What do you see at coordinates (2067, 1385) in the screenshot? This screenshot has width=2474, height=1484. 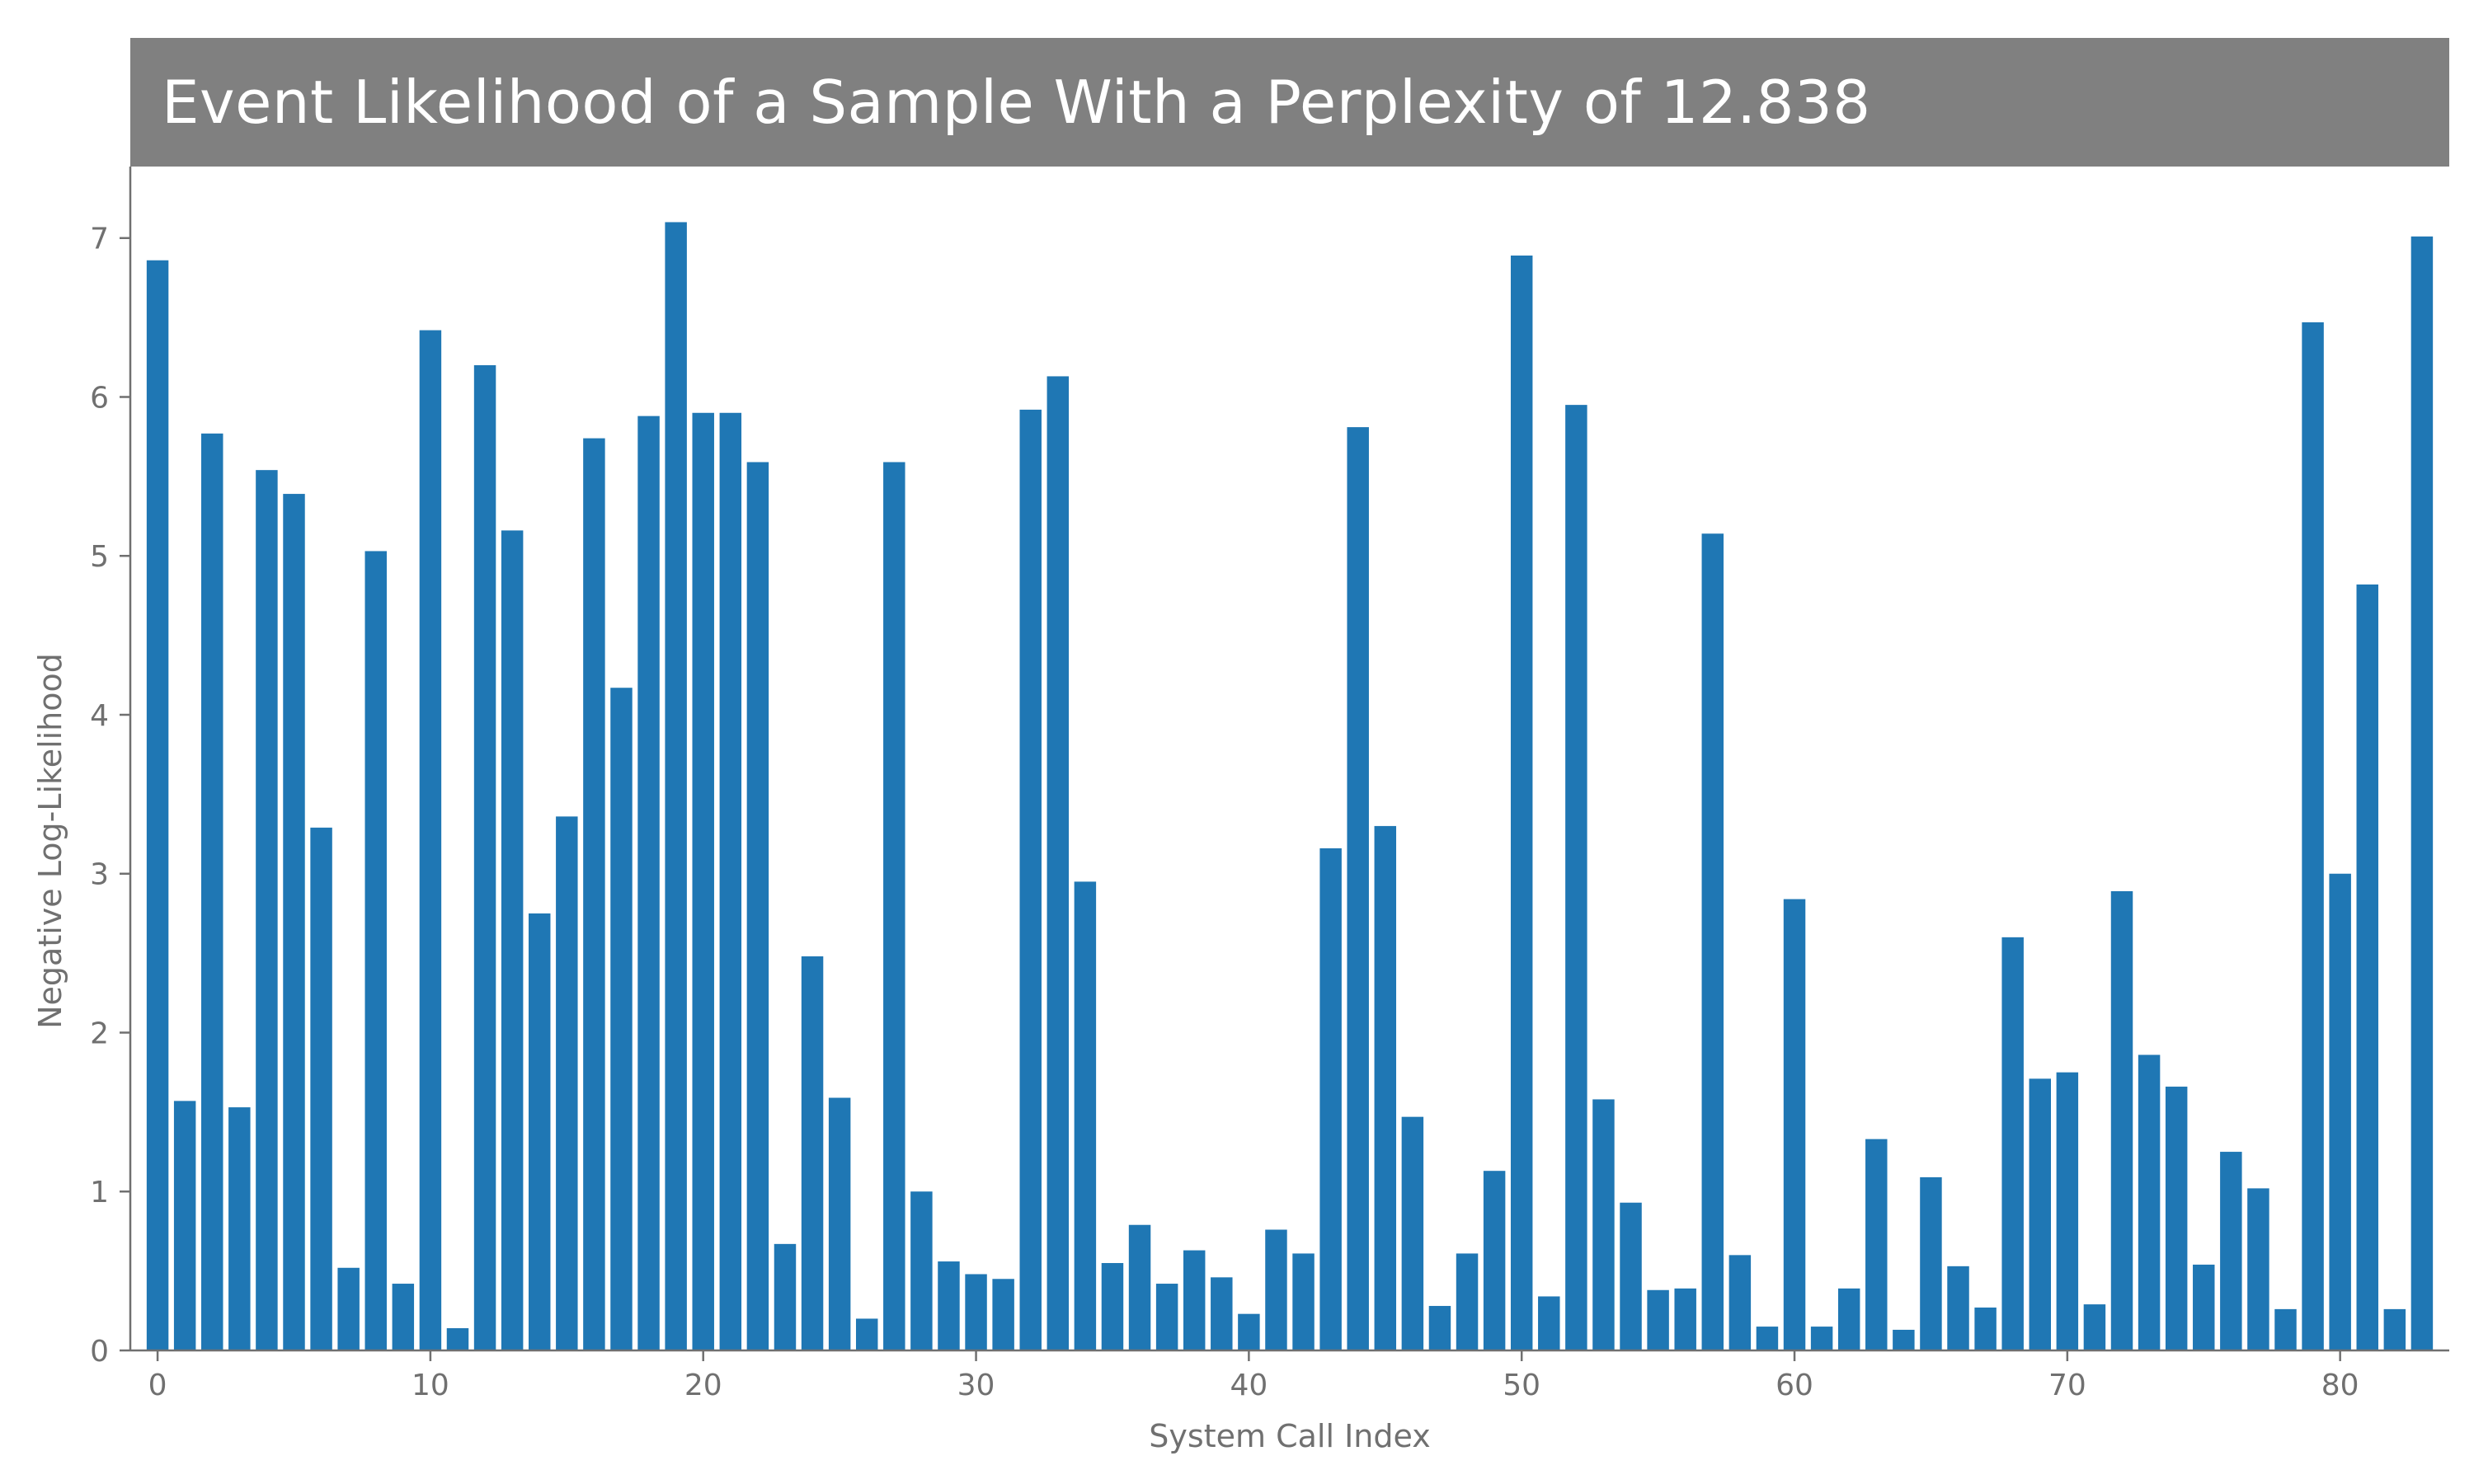 I see `x-tick-label-70: 70` at bounding box center [2067, 1385].